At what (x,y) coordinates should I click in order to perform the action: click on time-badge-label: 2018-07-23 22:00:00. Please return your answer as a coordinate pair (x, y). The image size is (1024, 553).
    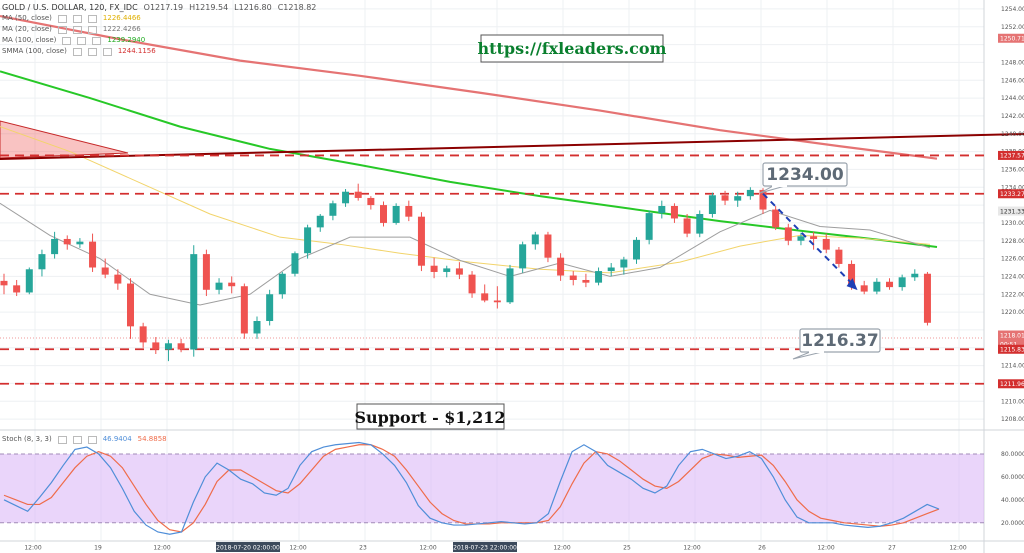
    Looking at the image, I should click on (485, 548).